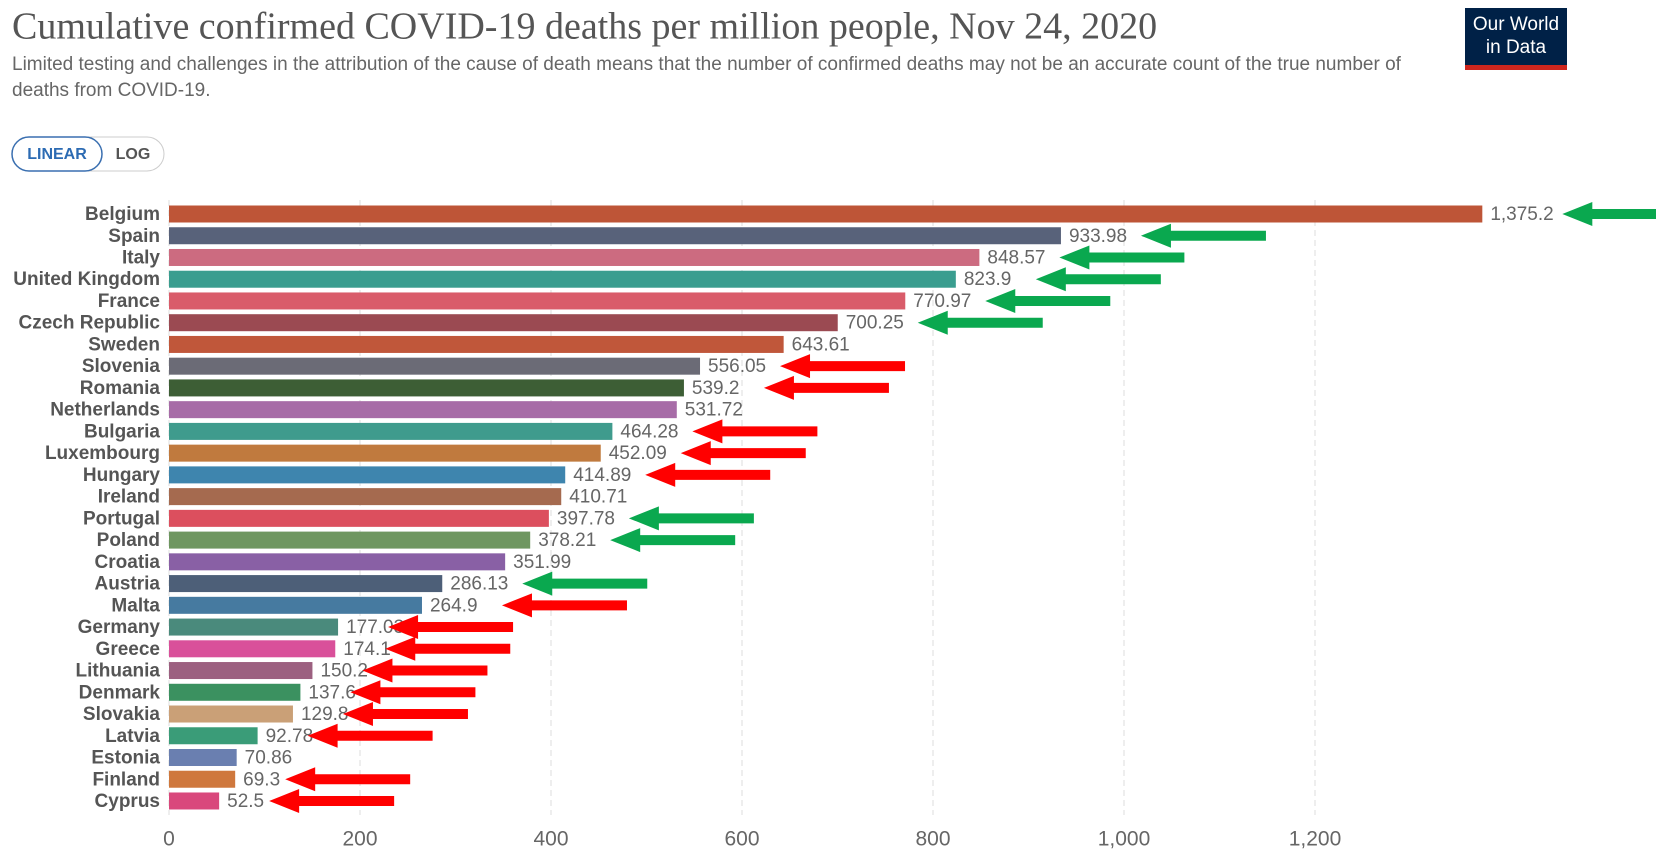 The width and height of the screenshot is (1656, 852). I want to click on value-label: 414.89, so click(602, 475).